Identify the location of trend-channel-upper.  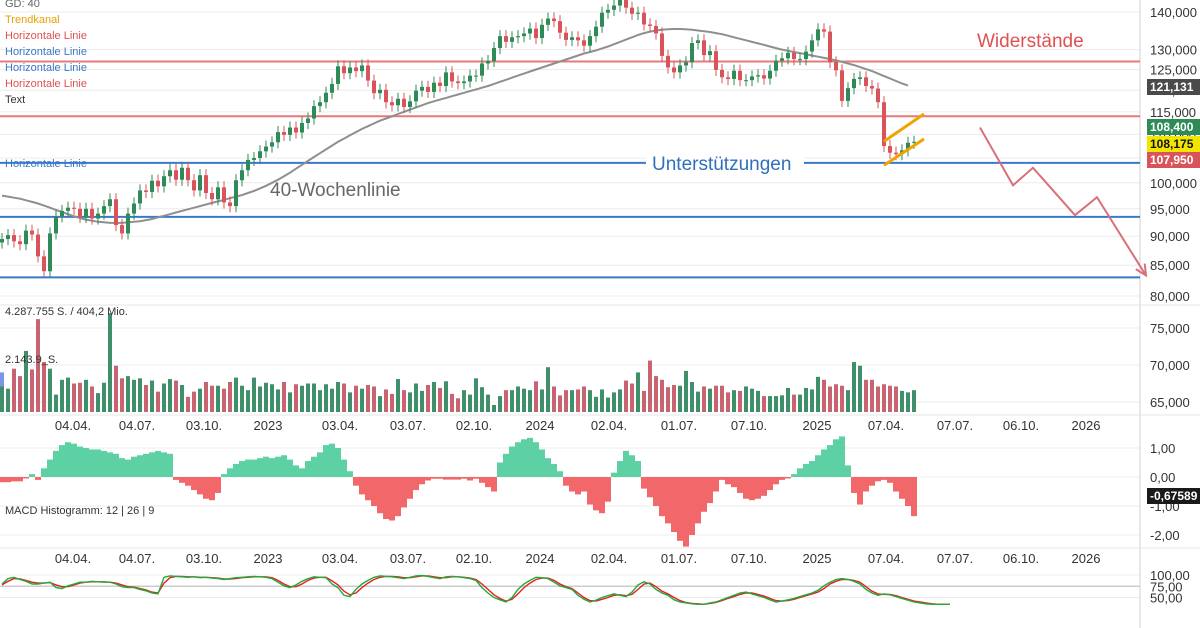
(904, 127).